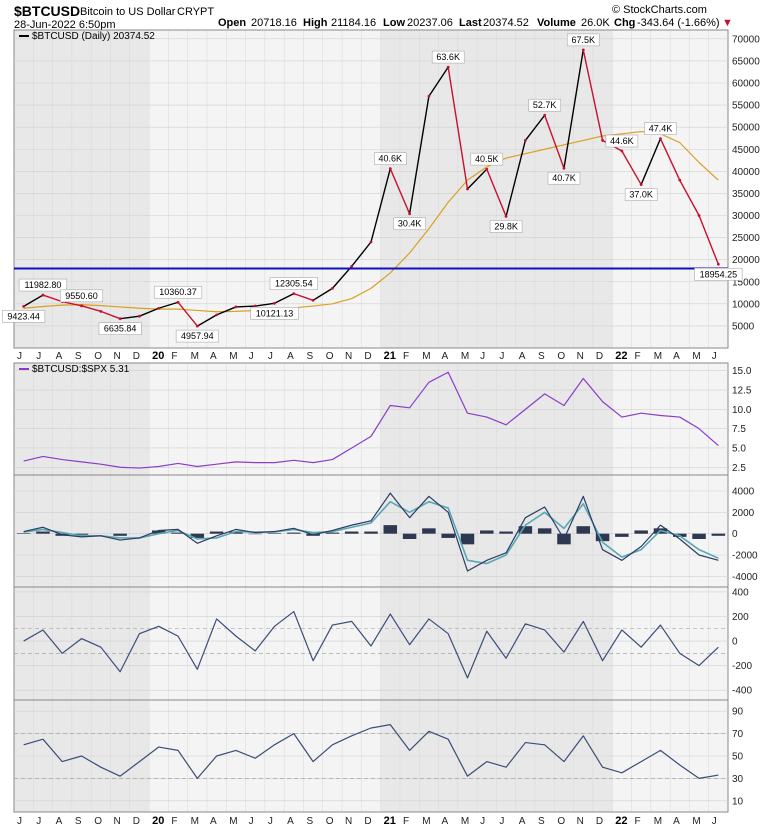 This screenshot has width=780, height=828. I want to click on month-label: O, so click(330, 821).